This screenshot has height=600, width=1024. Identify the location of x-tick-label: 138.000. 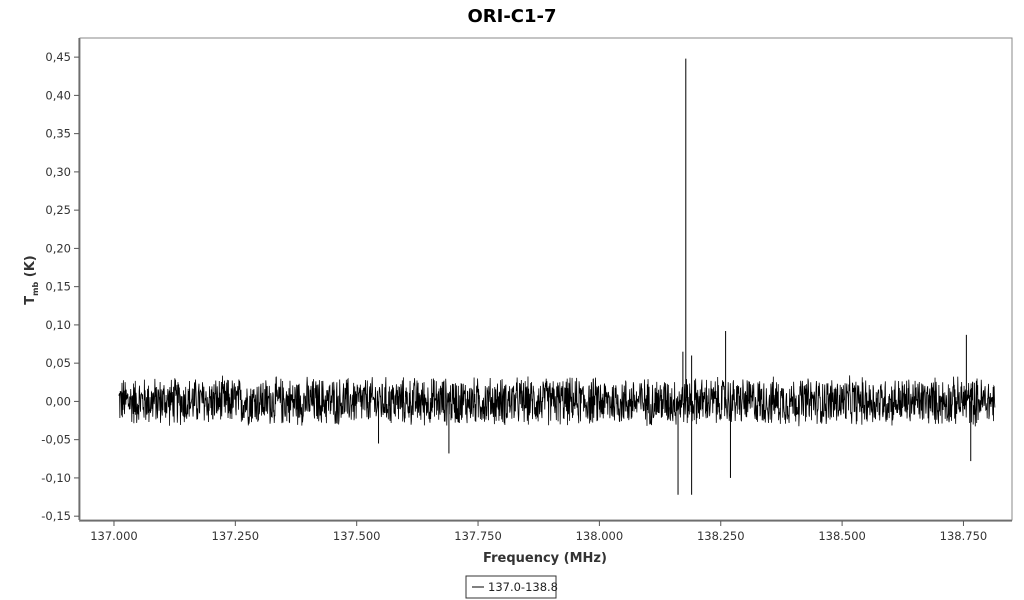
(600, 536).